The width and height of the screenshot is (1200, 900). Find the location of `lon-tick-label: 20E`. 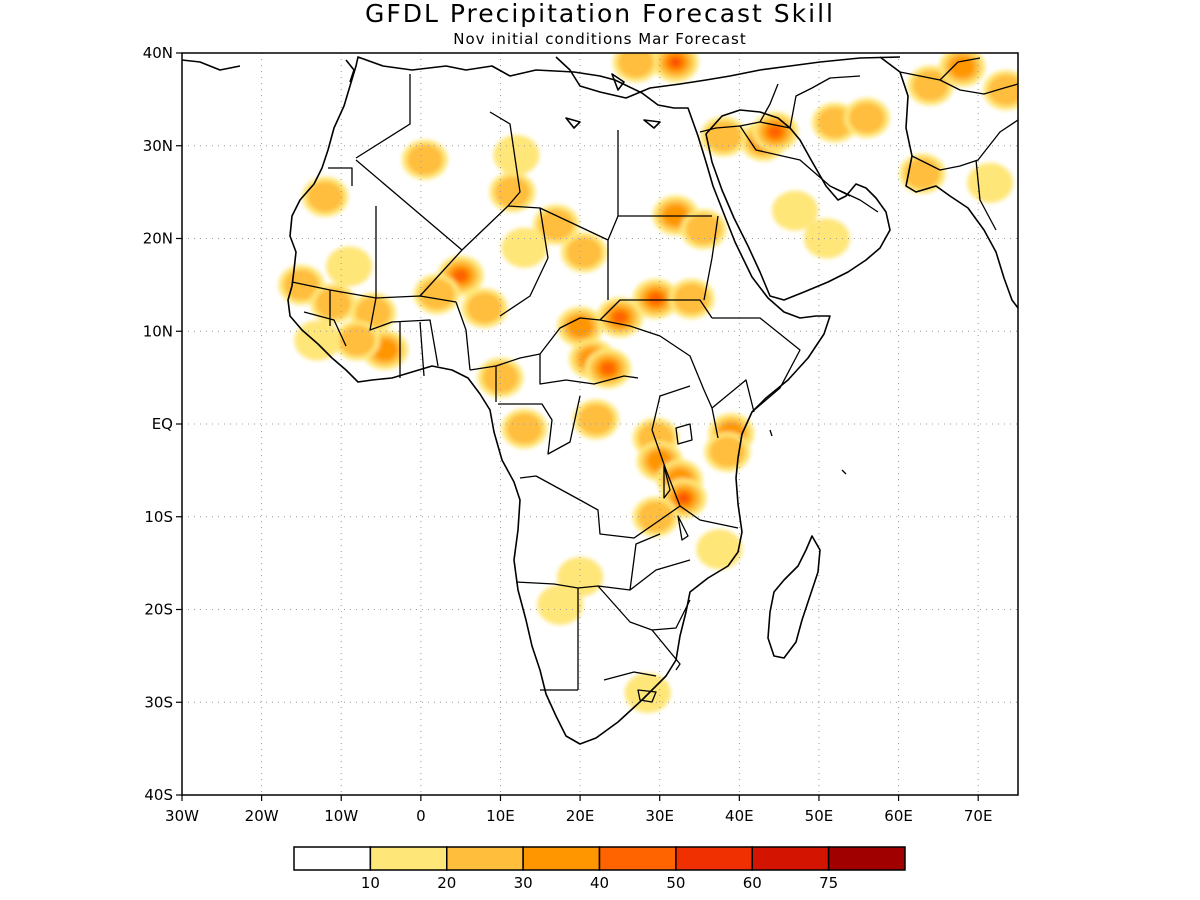

lon-tick-label: 20E is located at coordinates (580, 816).